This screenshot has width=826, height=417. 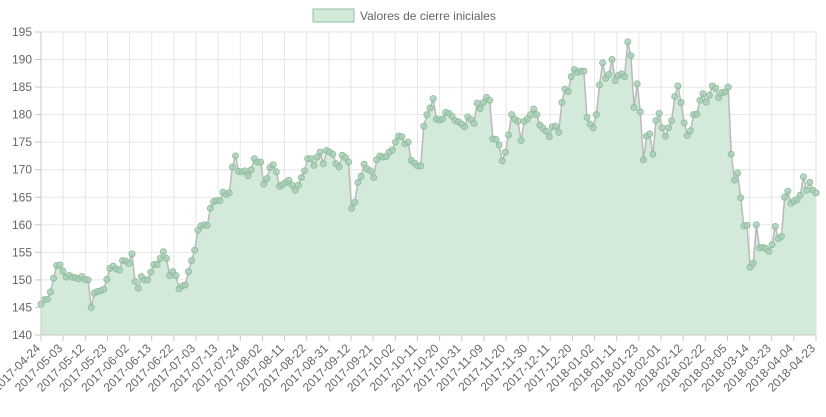 What do you see at coordinates (22, 142) in the screenshot?
I see `y-tick-label: 175` at bounding box center [22, 142].